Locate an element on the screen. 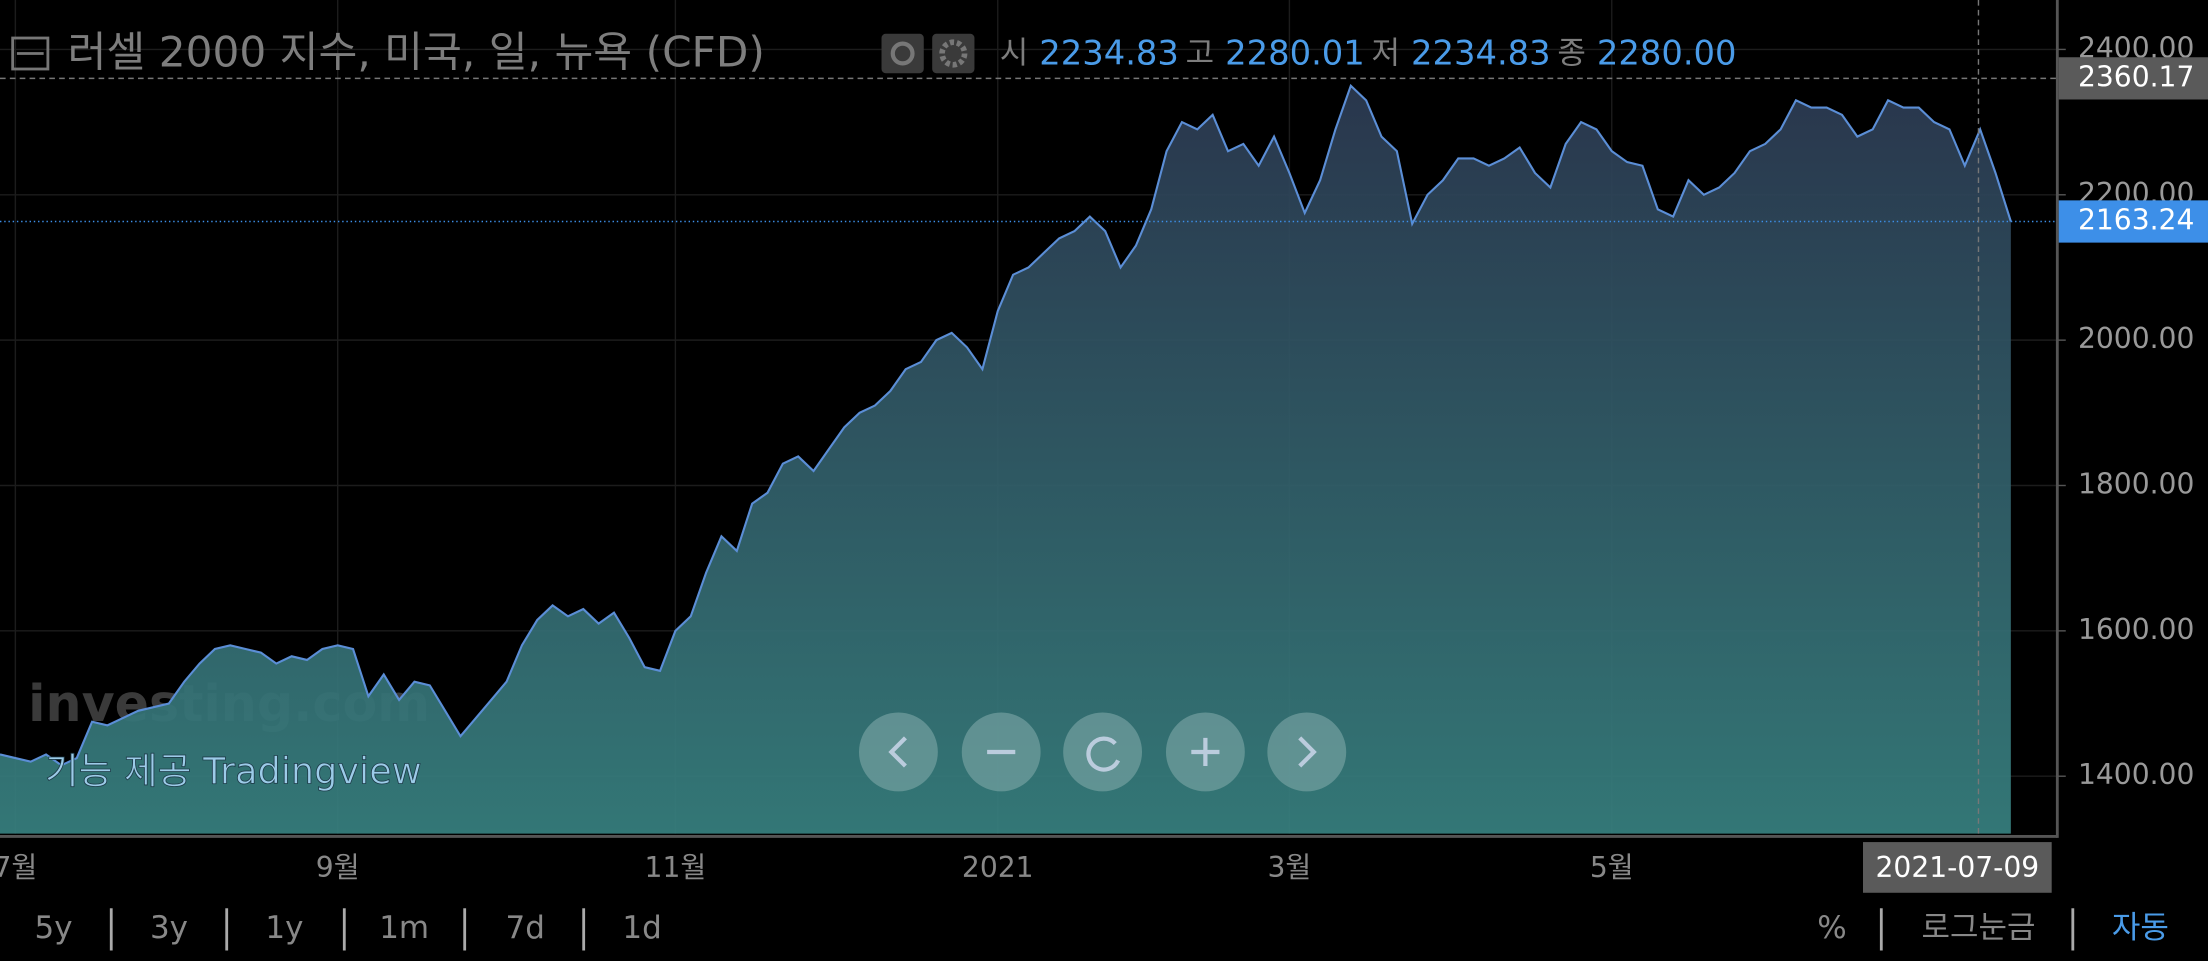 The image size is (2208, 961). eye-icon is located at coordinates (902, 53).